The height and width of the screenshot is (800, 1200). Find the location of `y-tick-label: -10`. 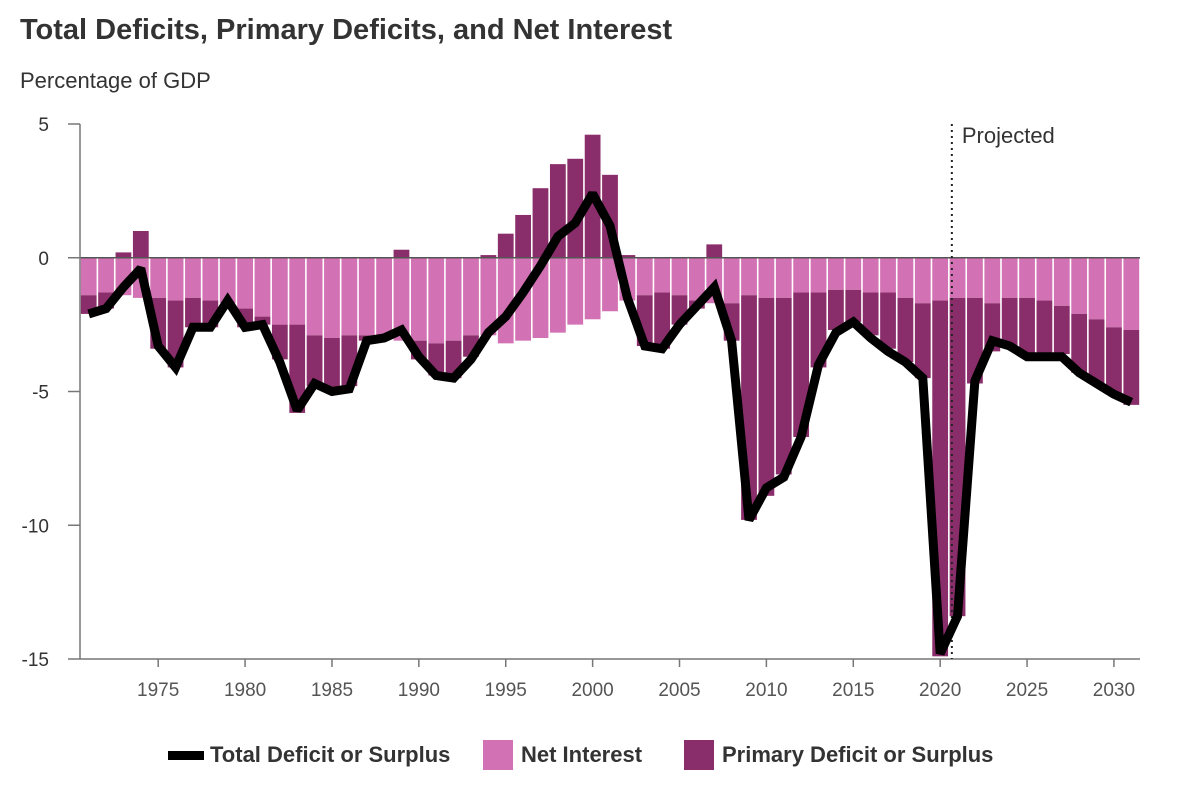

y-tick-label: -10 is located at coordinates (35, 526).